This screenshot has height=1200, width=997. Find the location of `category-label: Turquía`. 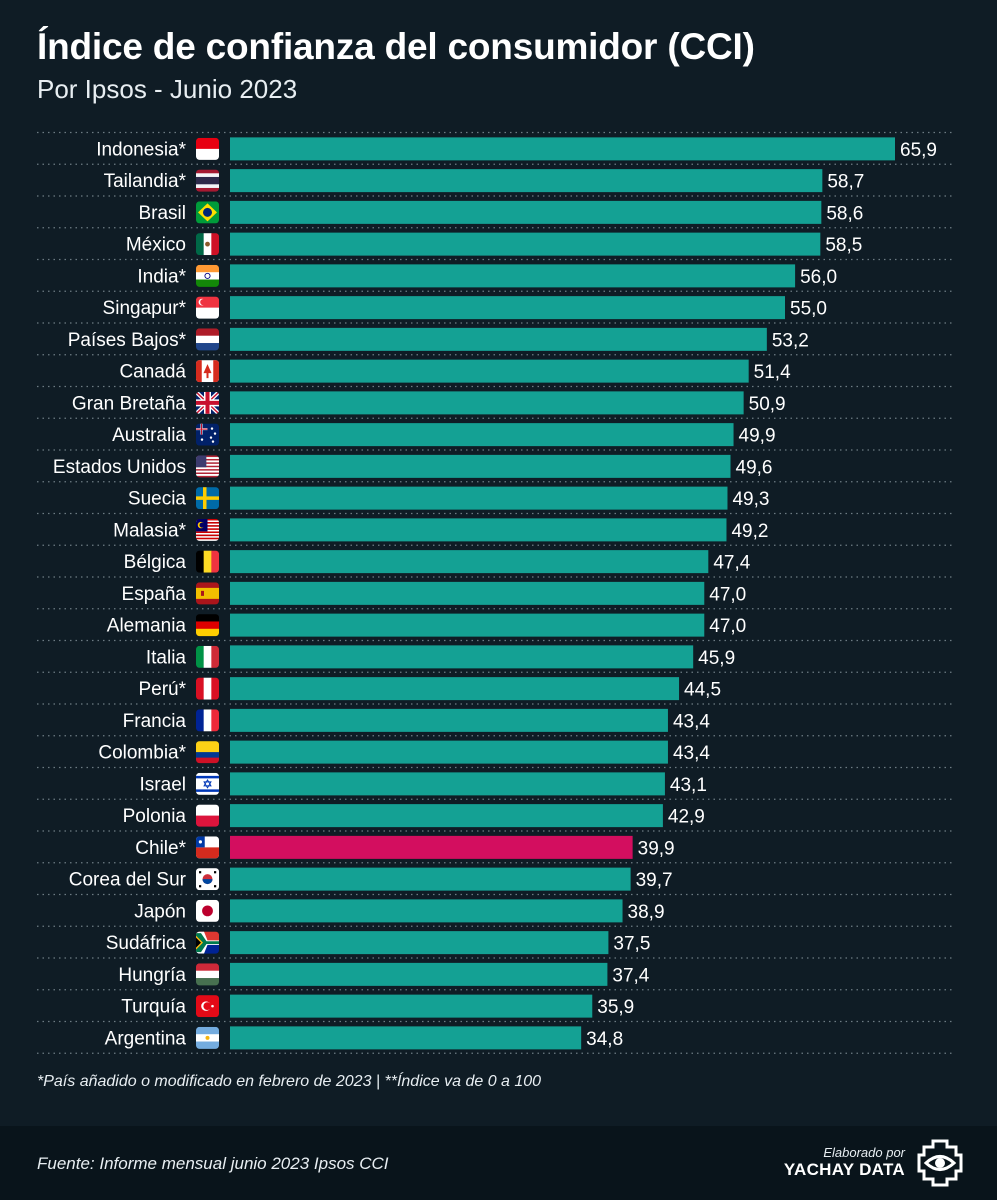

category-label: Turquía is located at coordinates (153, 1007).